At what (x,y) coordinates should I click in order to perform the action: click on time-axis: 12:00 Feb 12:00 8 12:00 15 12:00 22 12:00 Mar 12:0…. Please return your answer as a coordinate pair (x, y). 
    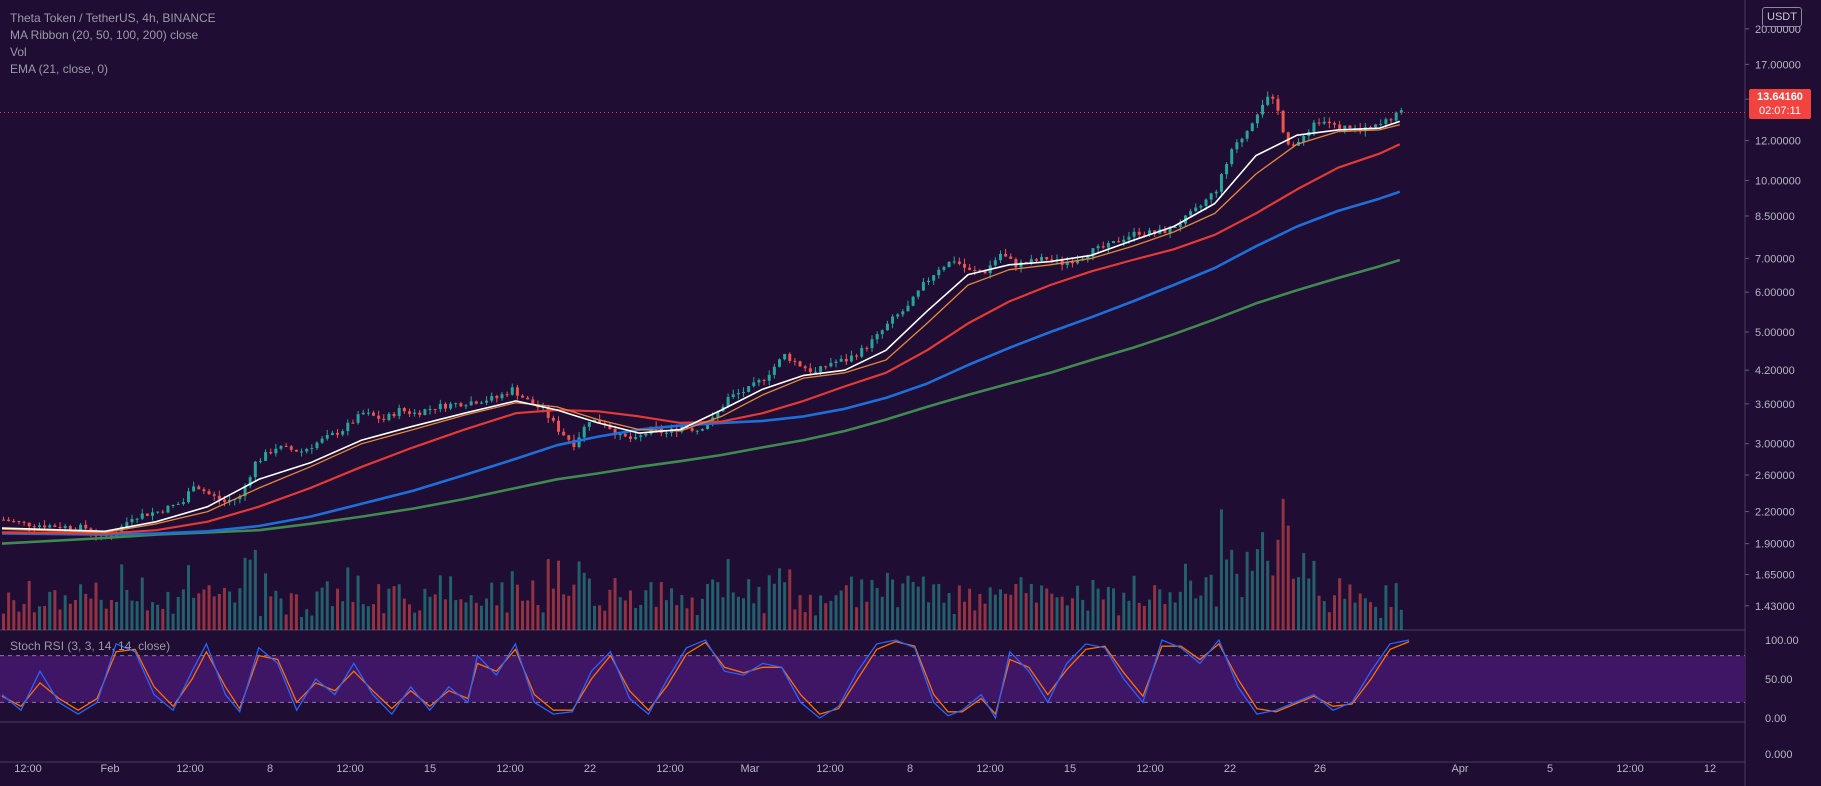
    Looking at the image, I should click on (865, 769).